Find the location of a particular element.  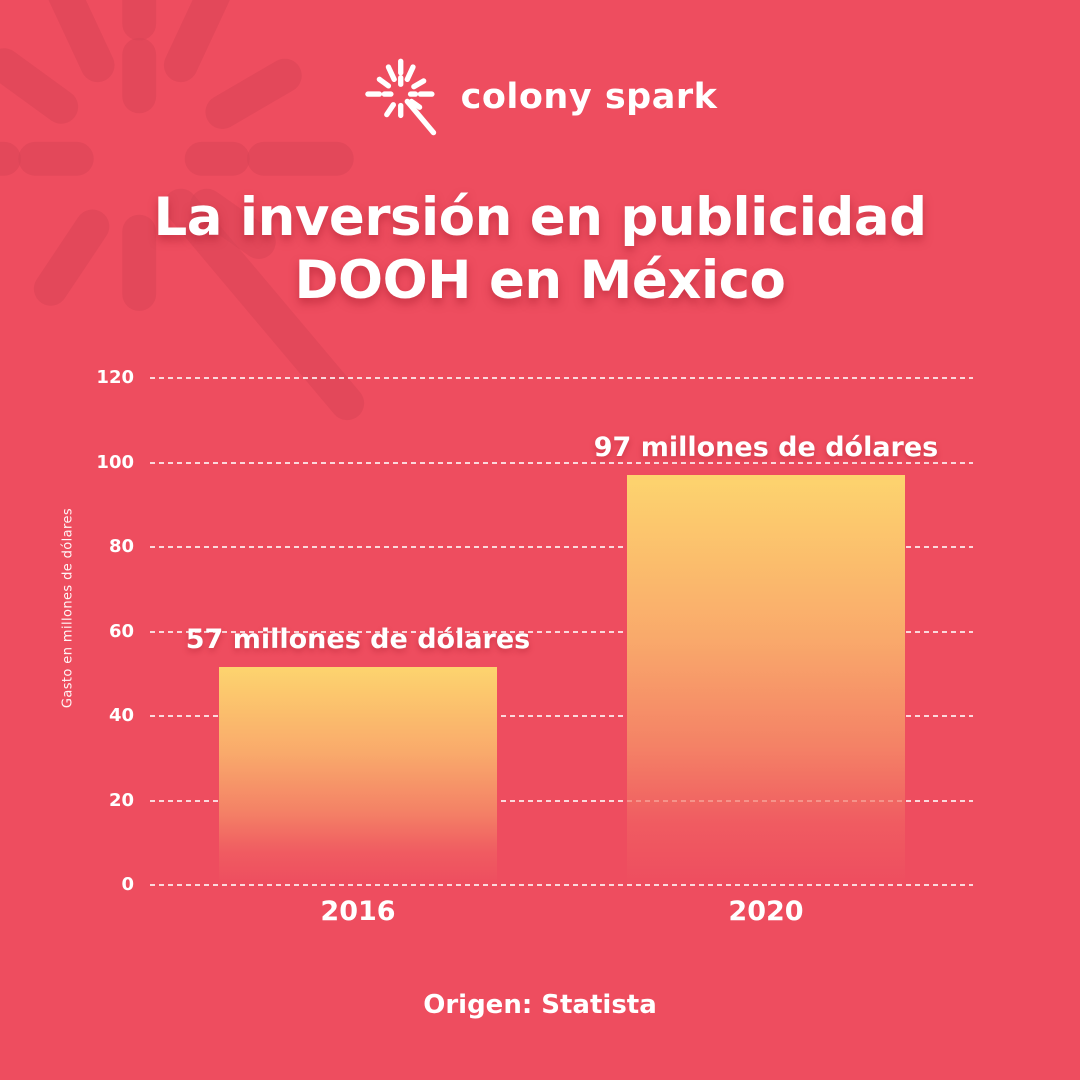

brand-logo: colony spark is located at coordinates (540, 99).